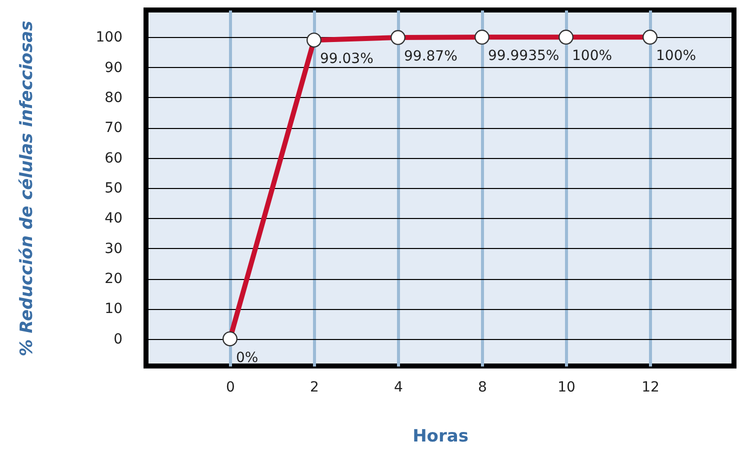  What do you see at coordinates (431, 56) in the screenshot?
I see `data-label: 99.87%` at bounding box center [431, 56].